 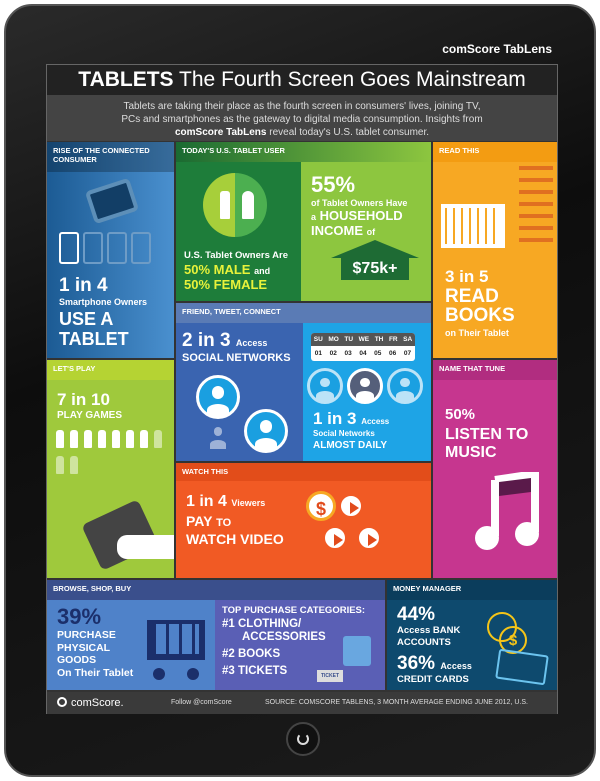 I want to click on calendar-date: 03, so click(x=348, y=353).